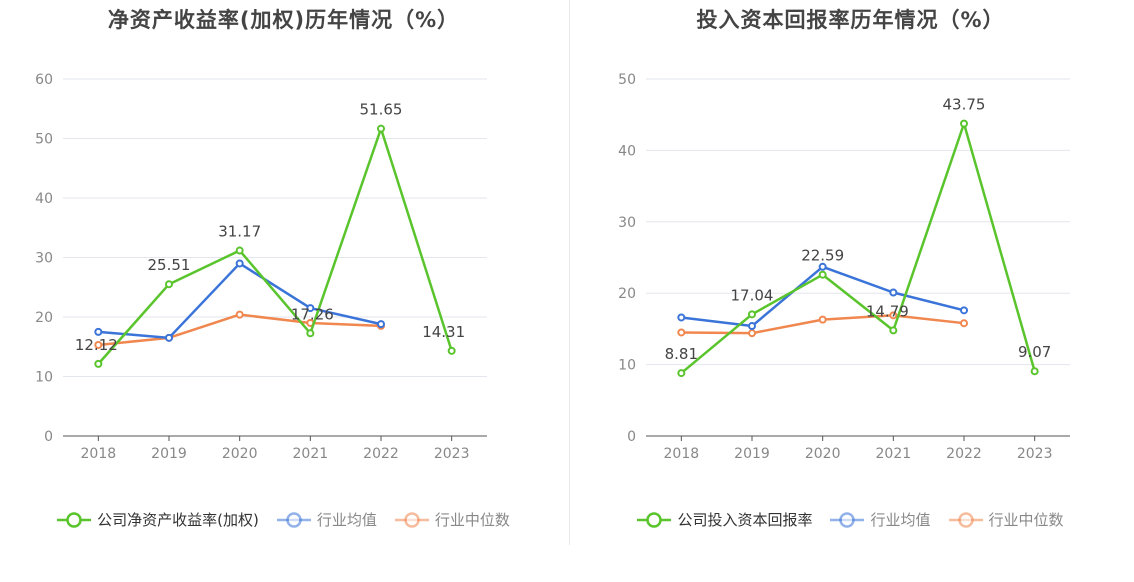 This screenshot has height=582, width=1134. Describe the element at coordinates (312, 314) in the screenshot. I see `data-label: 17.26` at that location.